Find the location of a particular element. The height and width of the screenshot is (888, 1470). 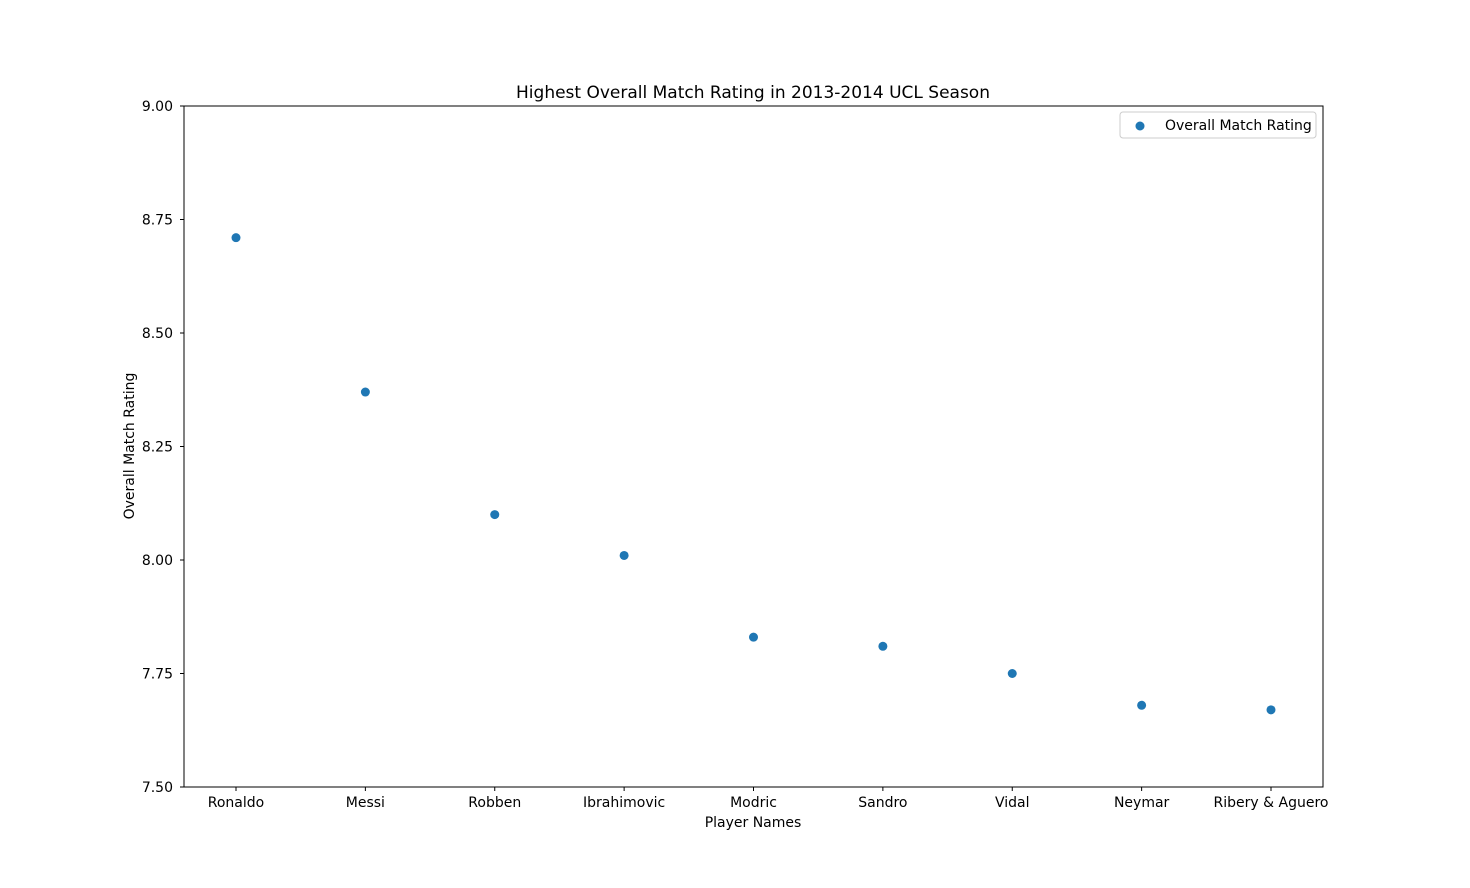

y-axis-ticks: 7.50 7.75 8.00 8.25 8.50 8.75 9.00 is located at coordinates (163, 447).